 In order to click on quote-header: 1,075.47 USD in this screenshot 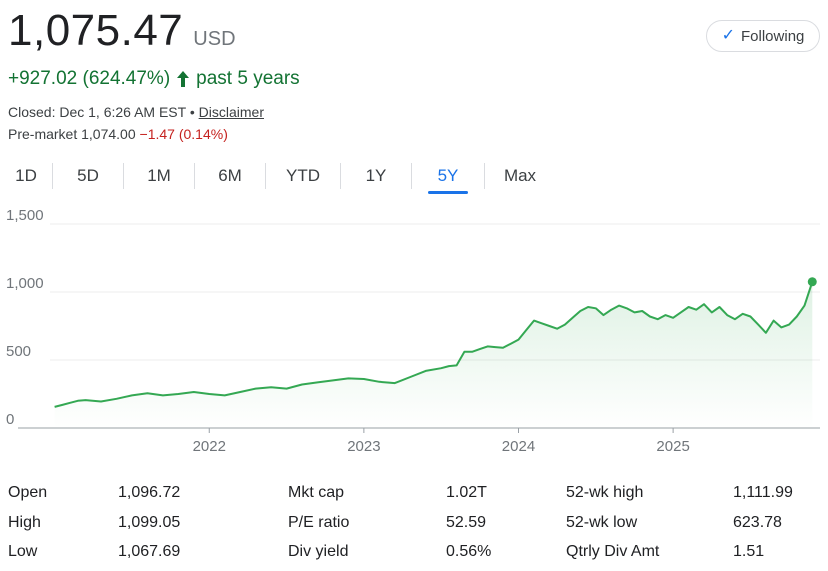, I will do `click(122, 31)`.